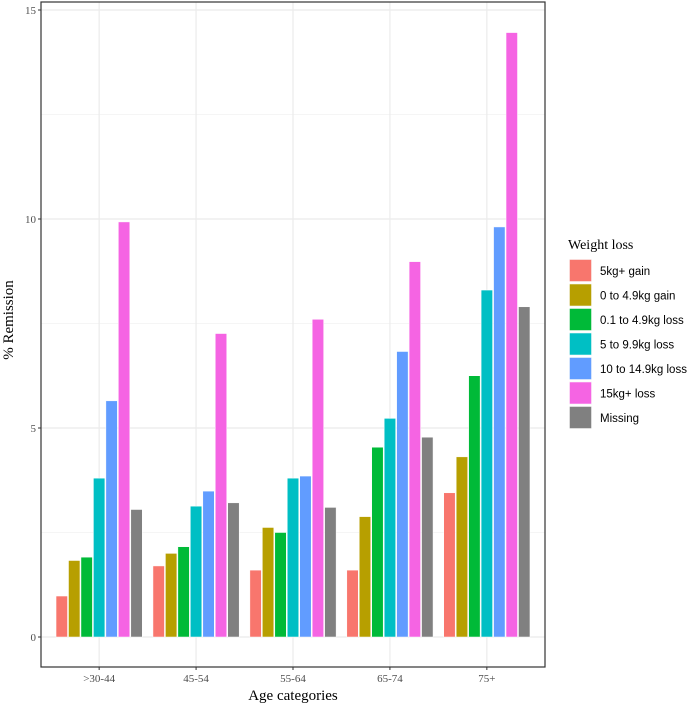 This screenshot has height=705, width=700. What do you see at coordinates (637, 297) in the screenshot?
I see `legend-label: 0 to 4.9kg gain` at bounding box center [637, 297].